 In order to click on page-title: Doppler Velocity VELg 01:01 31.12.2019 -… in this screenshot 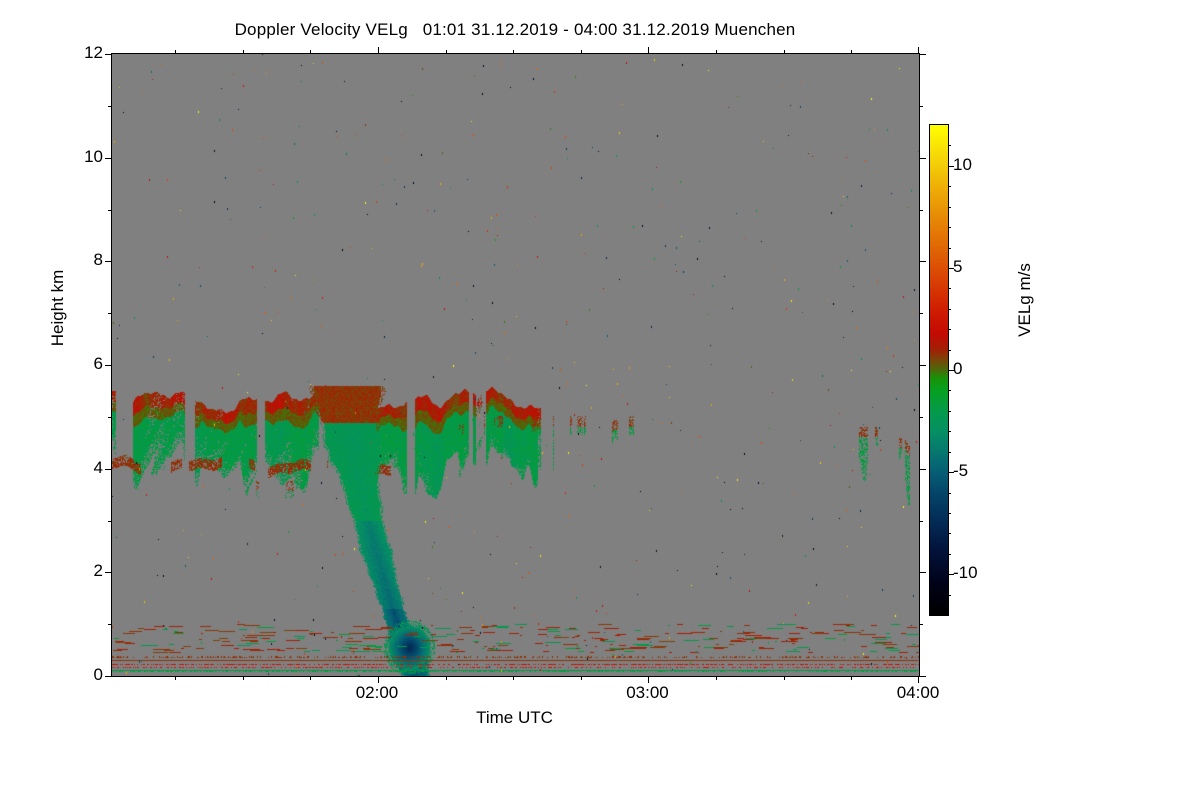, I will do `click(515, 29)`.